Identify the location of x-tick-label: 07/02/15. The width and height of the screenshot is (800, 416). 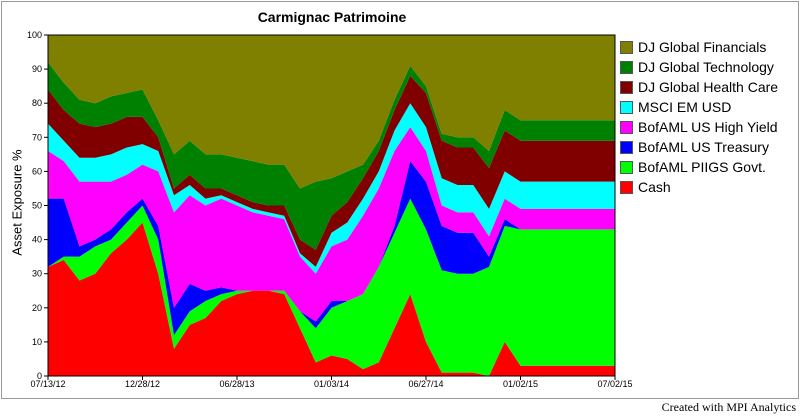
(614, 384).